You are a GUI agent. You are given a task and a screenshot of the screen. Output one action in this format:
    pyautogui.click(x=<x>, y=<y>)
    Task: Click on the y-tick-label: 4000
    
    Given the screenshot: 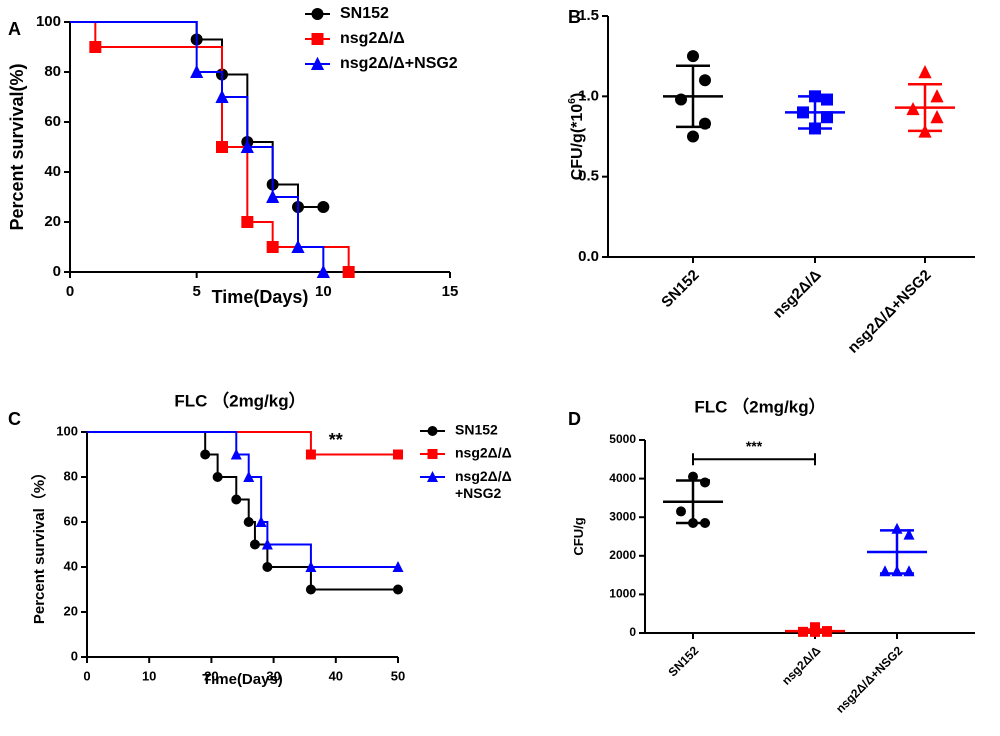 What is the action you would take?
    pyautogui.click(x=622, y=478)
    